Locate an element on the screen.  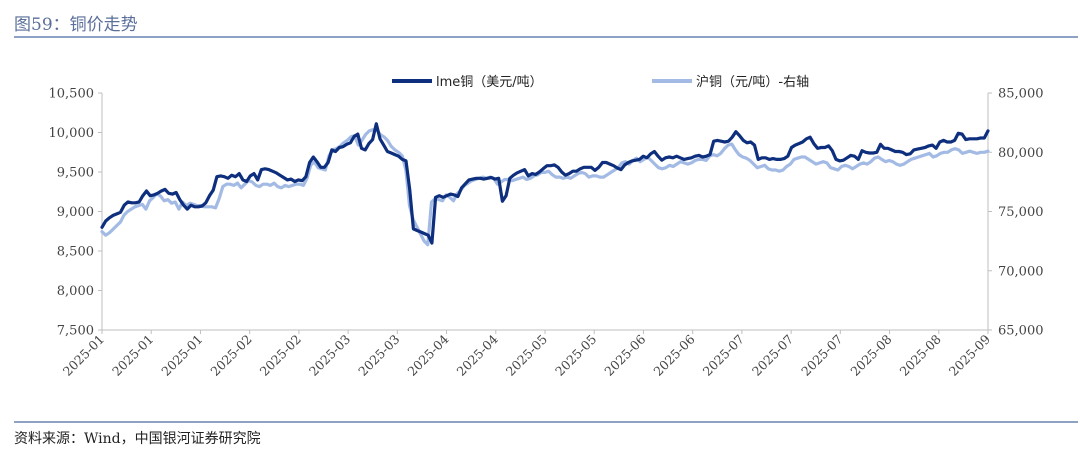
footer-divider is located at coordinates (546, 422).